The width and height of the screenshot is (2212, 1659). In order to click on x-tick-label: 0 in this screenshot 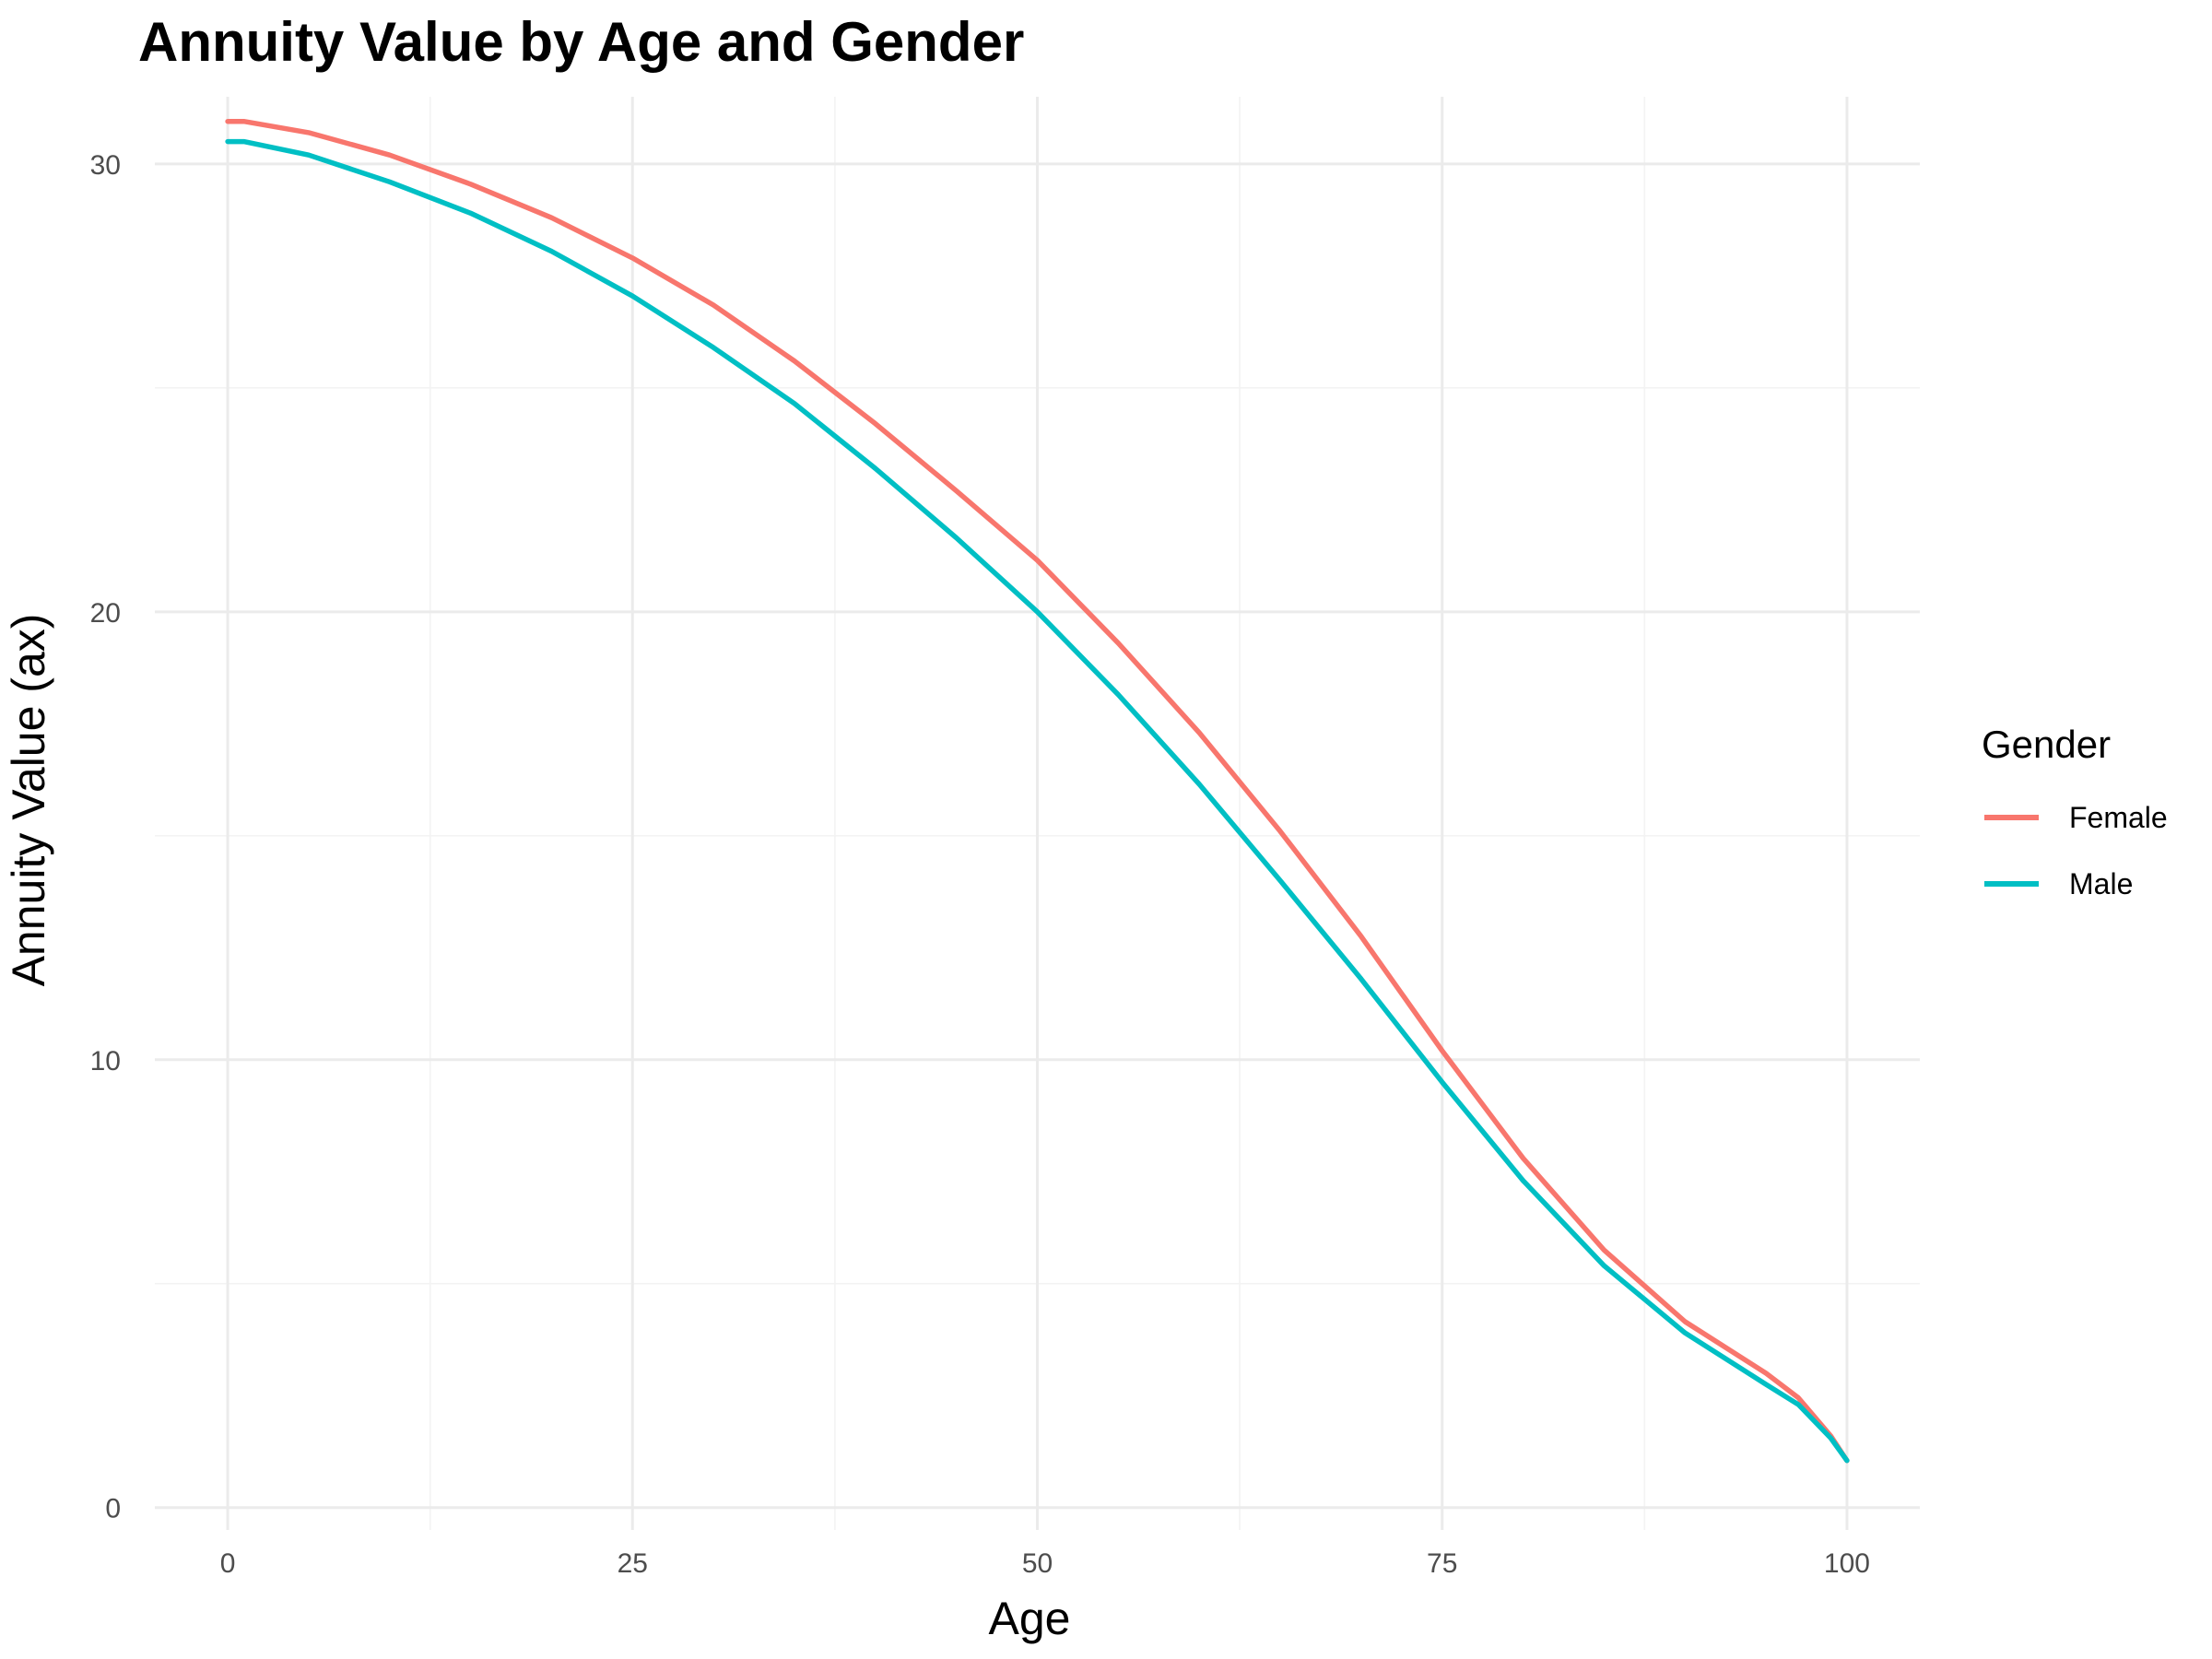, I will do `click(228, 1563)`.